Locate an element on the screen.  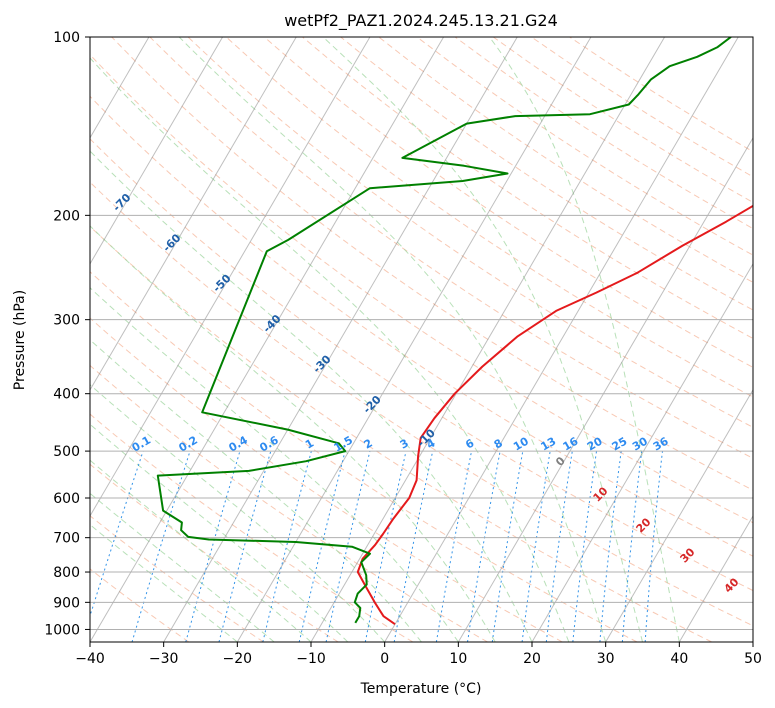
x-tick-label: −20 is located at coordinates (238, 659).